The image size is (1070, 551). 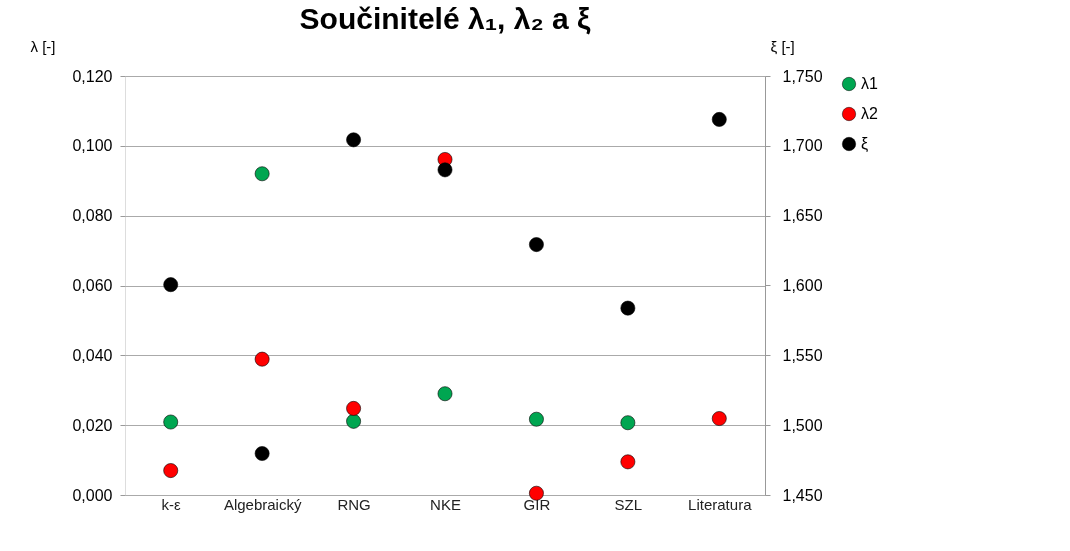 What do you see at coordinates (92, 146) in the screenshot?
I see `y-tick-label: 0,100` at bounding box center [92, 146].